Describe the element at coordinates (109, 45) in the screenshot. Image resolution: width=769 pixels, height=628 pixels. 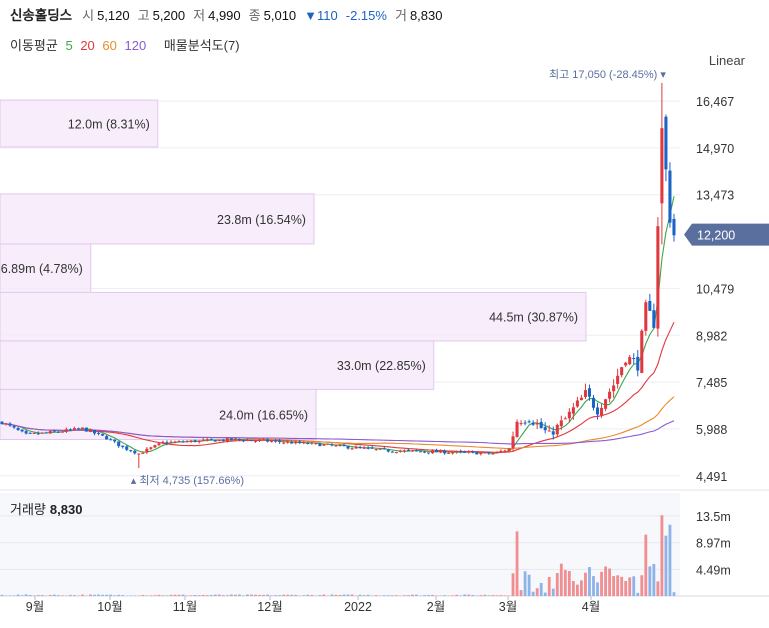
I see `ma-60-legend: 60` at that location.